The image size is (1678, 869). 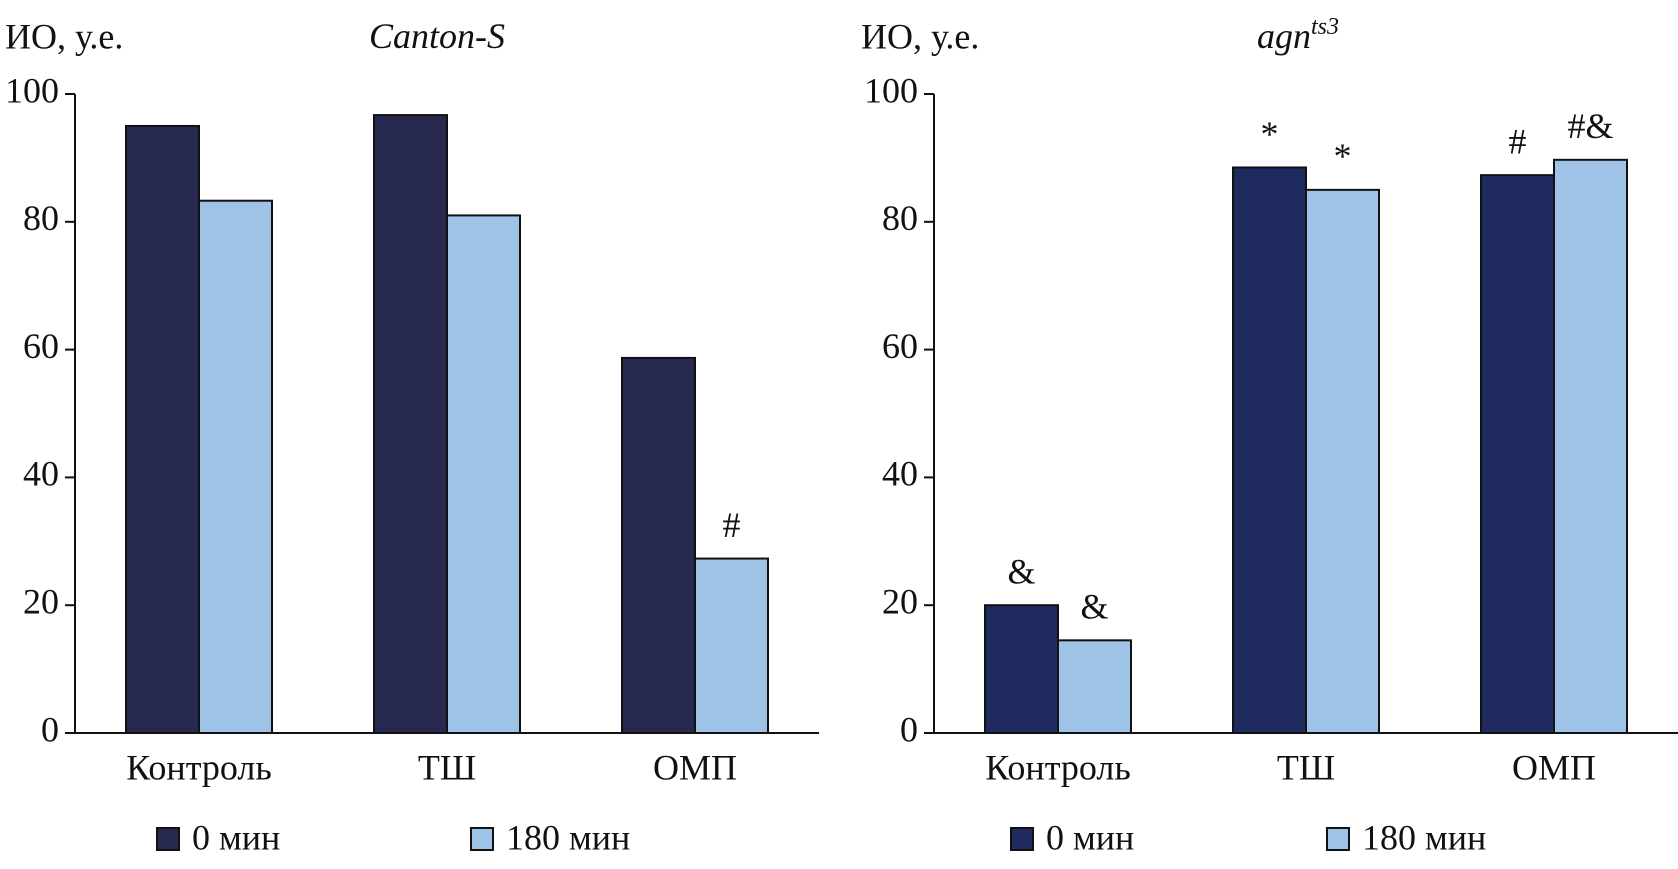 What do you see at coordinates (1325, 27) in the screenshot?
I see `title-superscript: ts3` at bounding box center [1325, 27].